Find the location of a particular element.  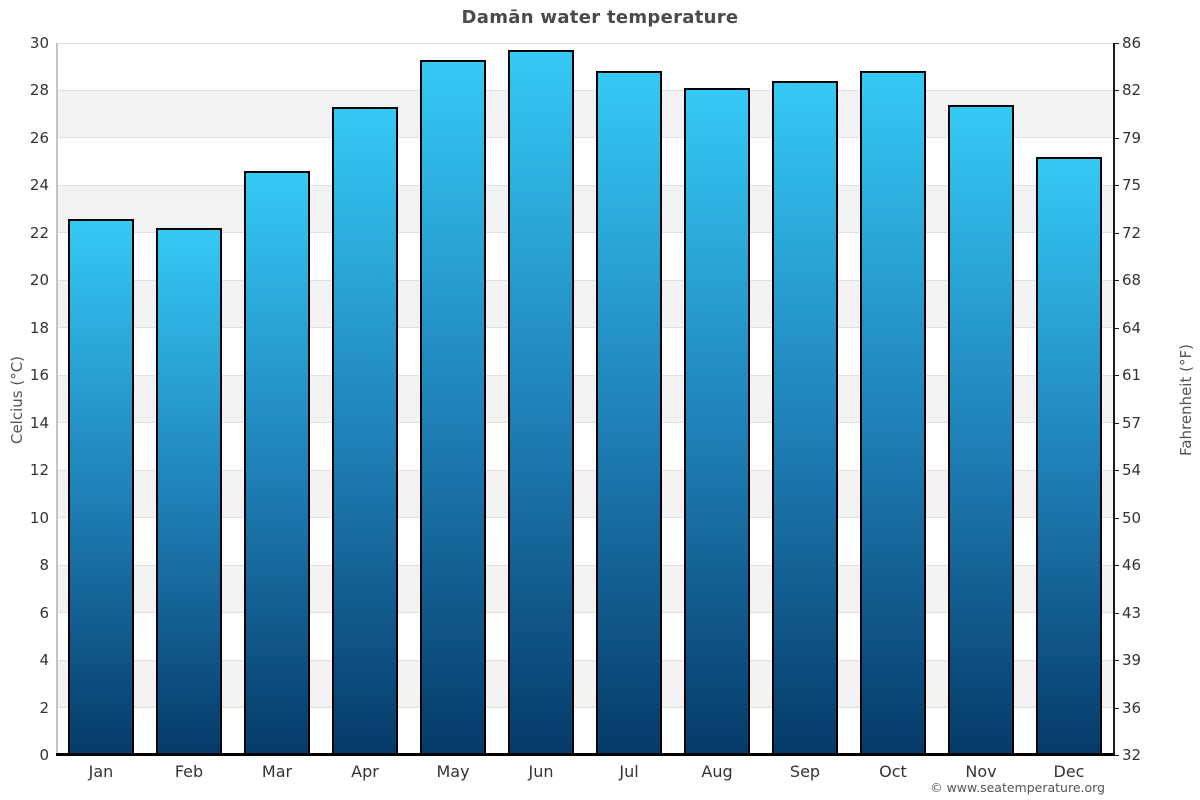

temperature-bar-mar is located at coordinates (277, 463).